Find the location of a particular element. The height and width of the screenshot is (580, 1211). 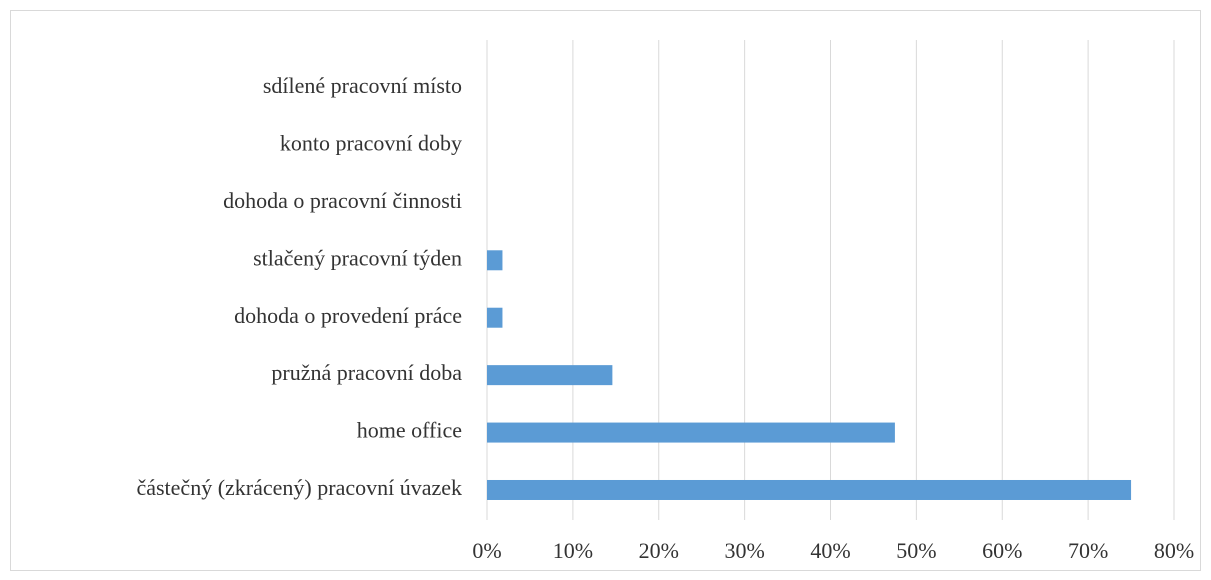

y-tick-label: pružná pracovní doba is located at coordinates (366, 372).